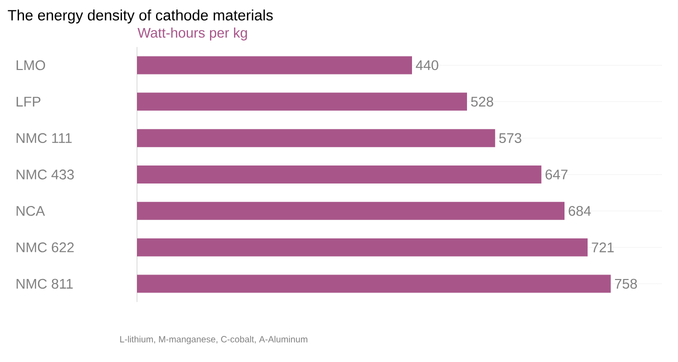 The image size is (678, 362). What do you see at coordinates (30, 211) in the screenshot?
I see `y-tick-label: NCA` at bounding box center [30, 211].